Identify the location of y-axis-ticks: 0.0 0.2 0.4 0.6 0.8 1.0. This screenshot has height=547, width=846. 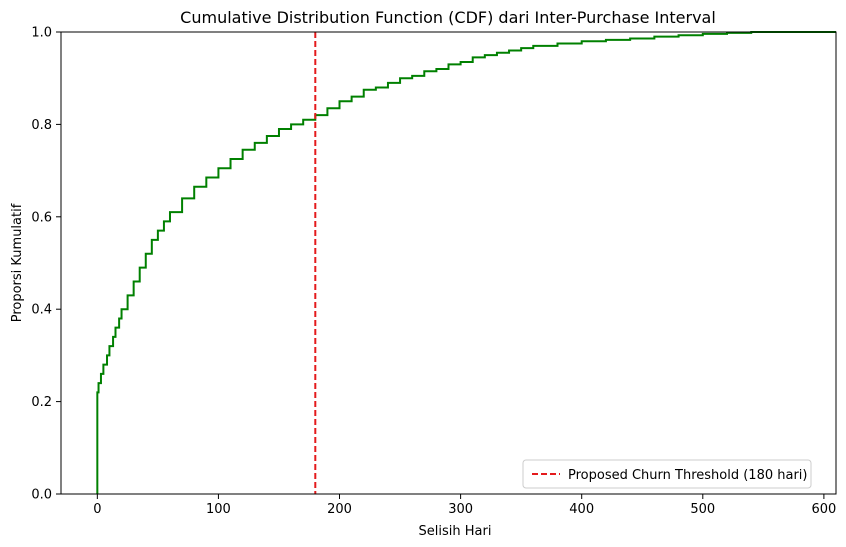
(46, 264).